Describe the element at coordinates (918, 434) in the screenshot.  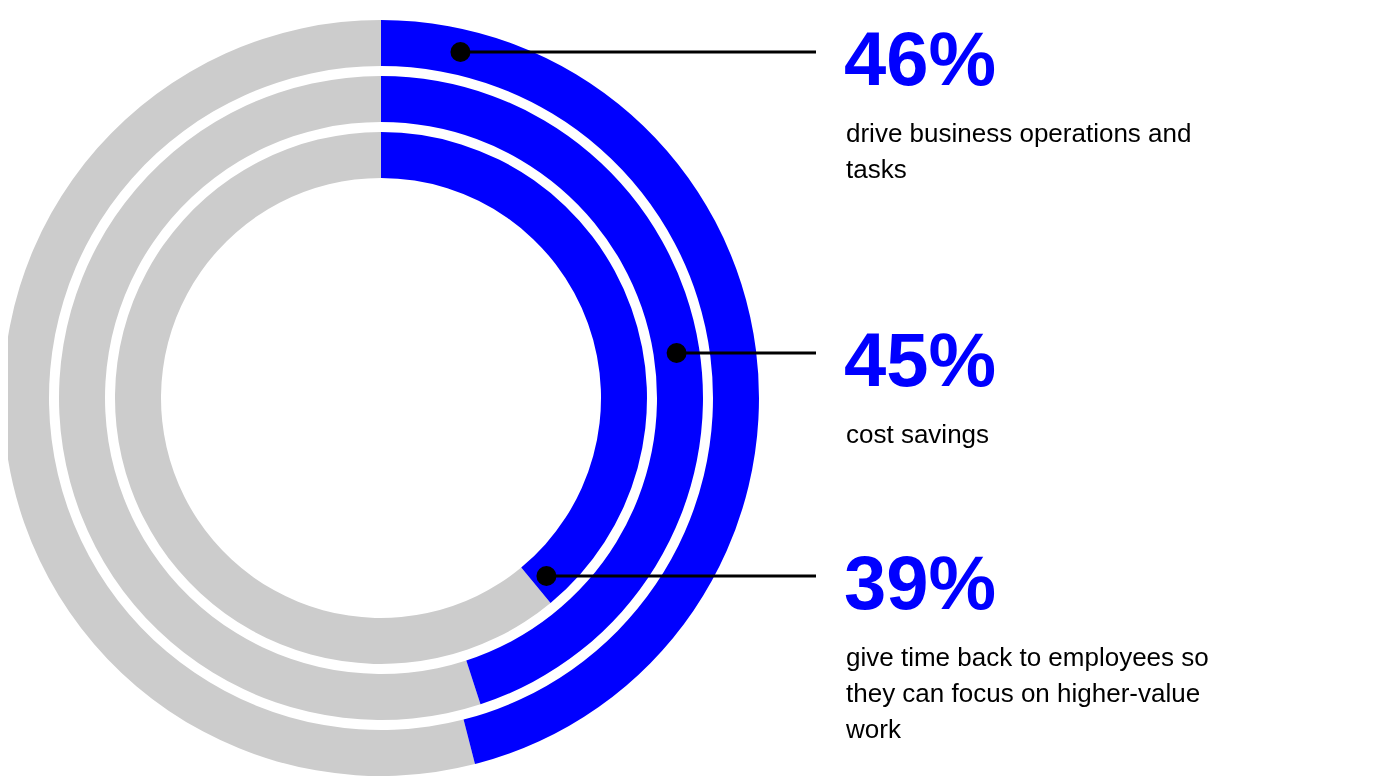
I see `slice-label: cost savings` at that location.